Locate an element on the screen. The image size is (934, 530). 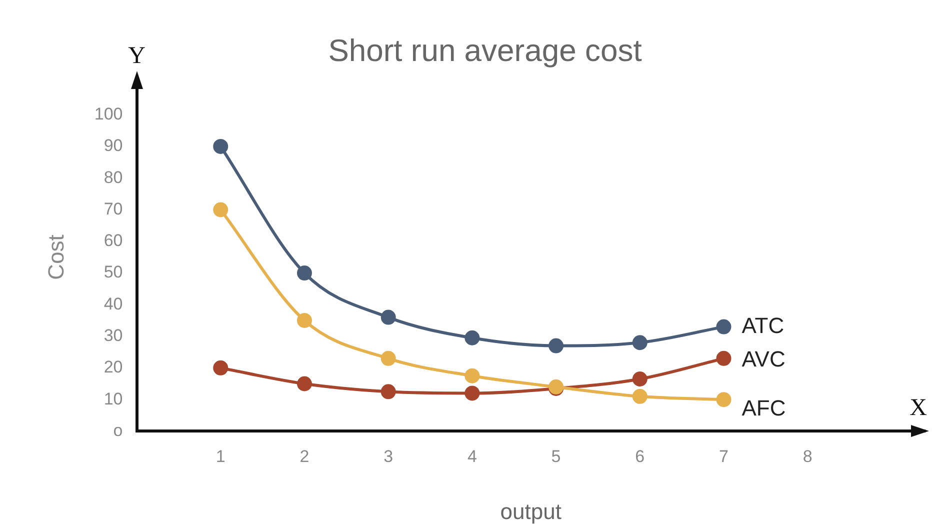
y-axis-title: Cost is located at coordinates (55, 257).